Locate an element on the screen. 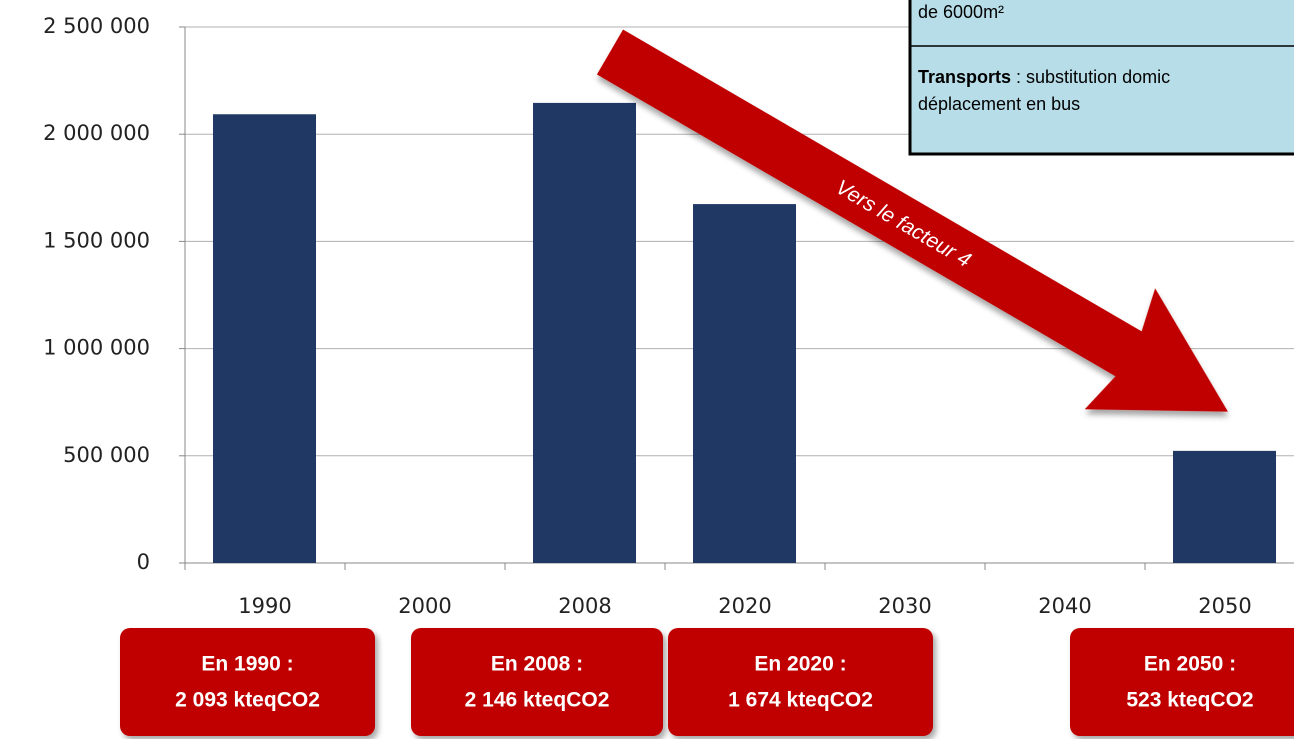  info-bold: Transports is located at coordinates (964, 77).